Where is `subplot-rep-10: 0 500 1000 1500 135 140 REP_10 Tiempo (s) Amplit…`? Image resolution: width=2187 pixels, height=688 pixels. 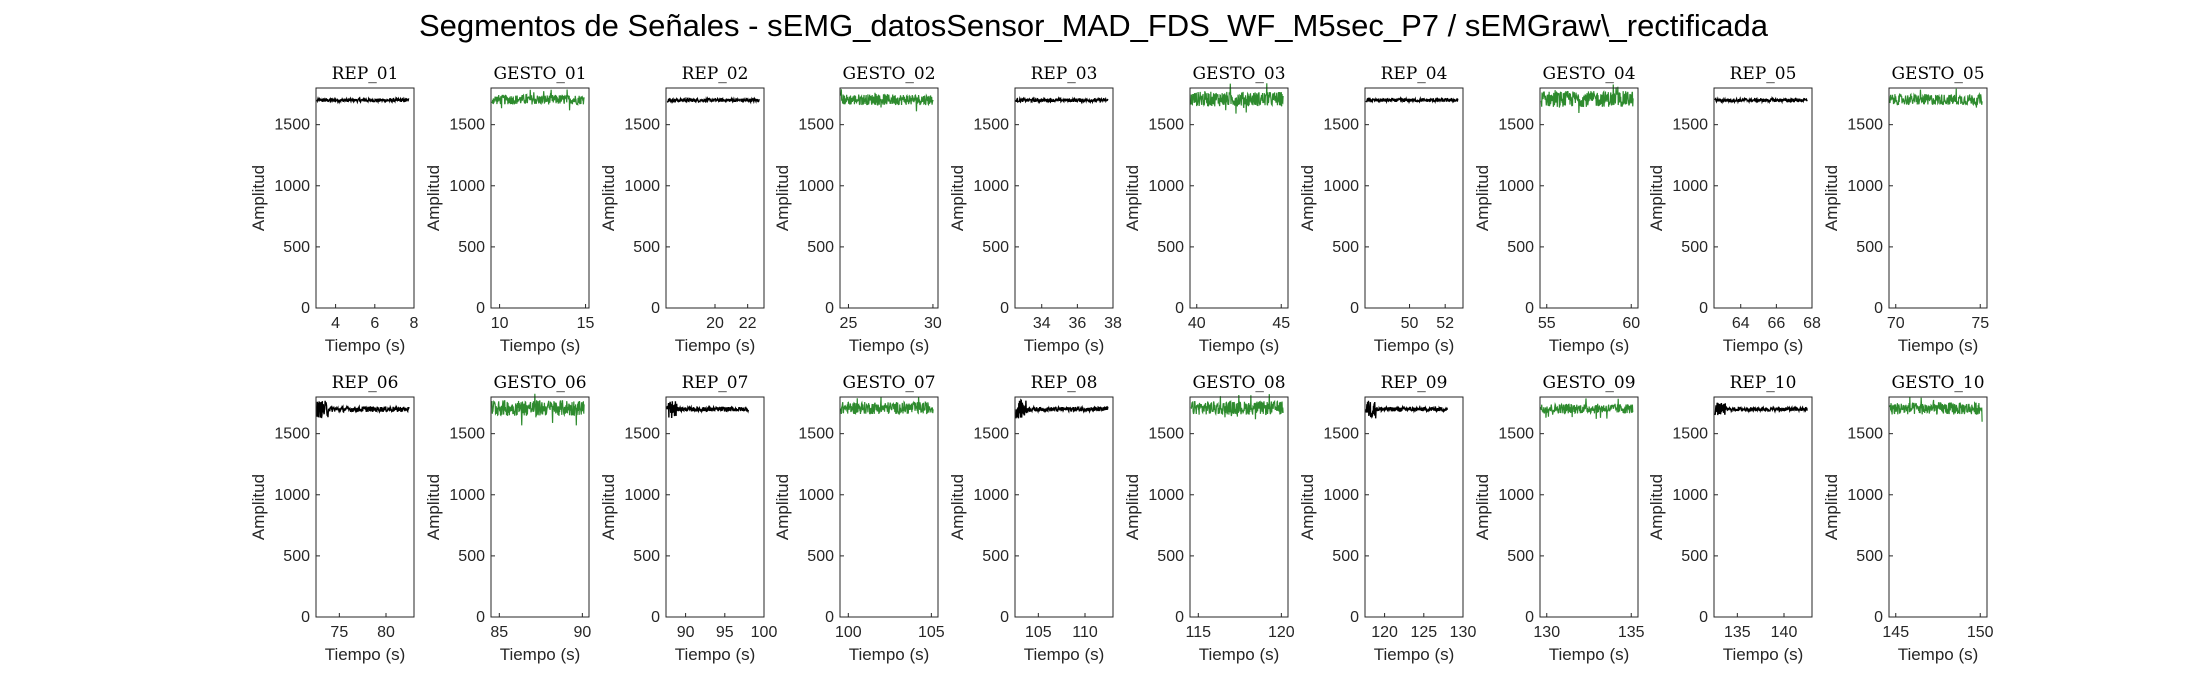
subplot-rep-10: 0 500 1000 1500 135 140 REP_10 Tiempo (s) Amplit… is located at coordinates (1730, 518).